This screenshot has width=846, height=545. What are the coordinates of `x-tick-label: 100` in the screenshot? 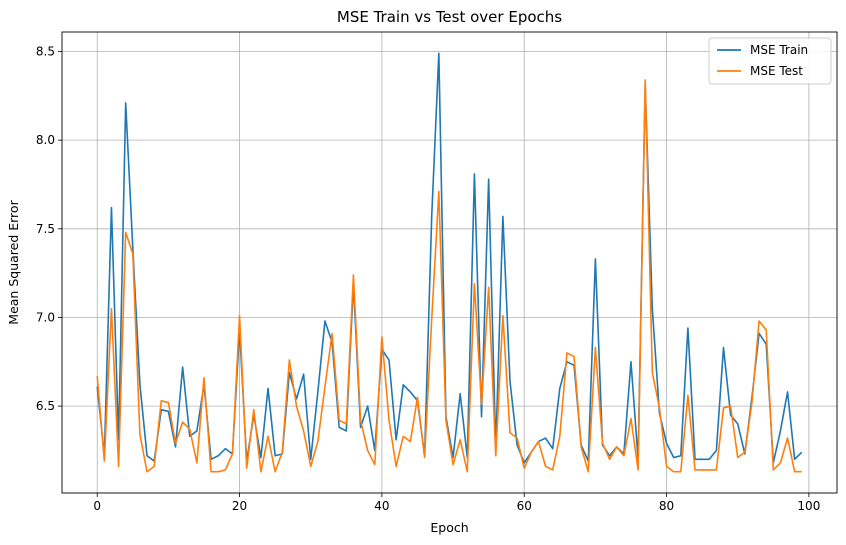 It's located at (808, 506).